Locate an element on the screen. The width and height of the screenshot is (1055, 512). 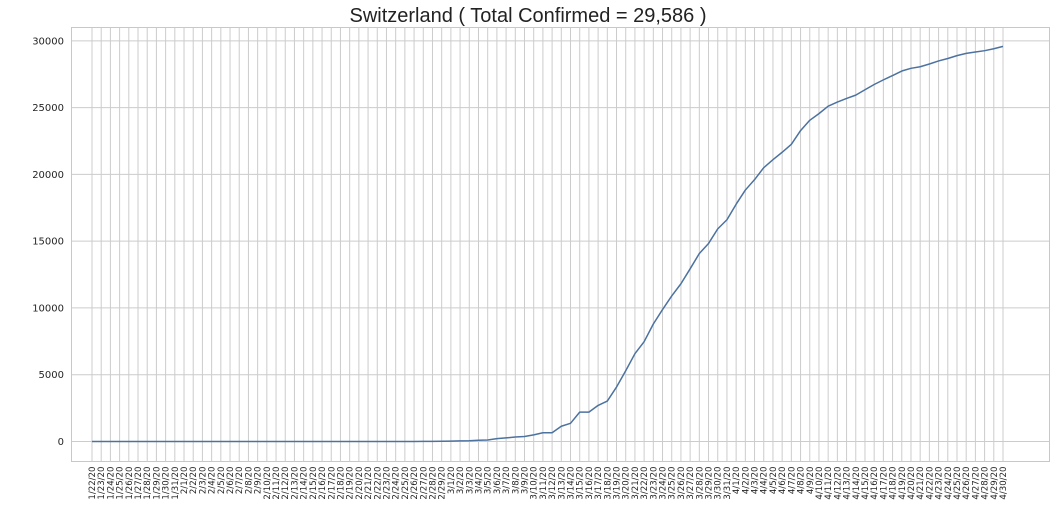
x-tick-label: 3/6/20 is located at coordinates (498, 481).